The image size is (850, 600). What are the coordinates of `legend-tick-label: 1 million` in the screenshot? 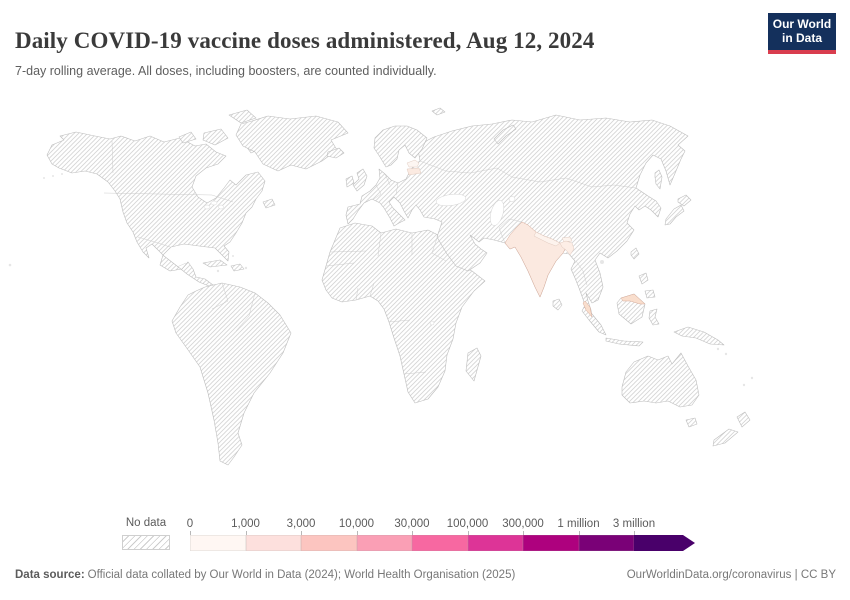 It's located at (578, 524).